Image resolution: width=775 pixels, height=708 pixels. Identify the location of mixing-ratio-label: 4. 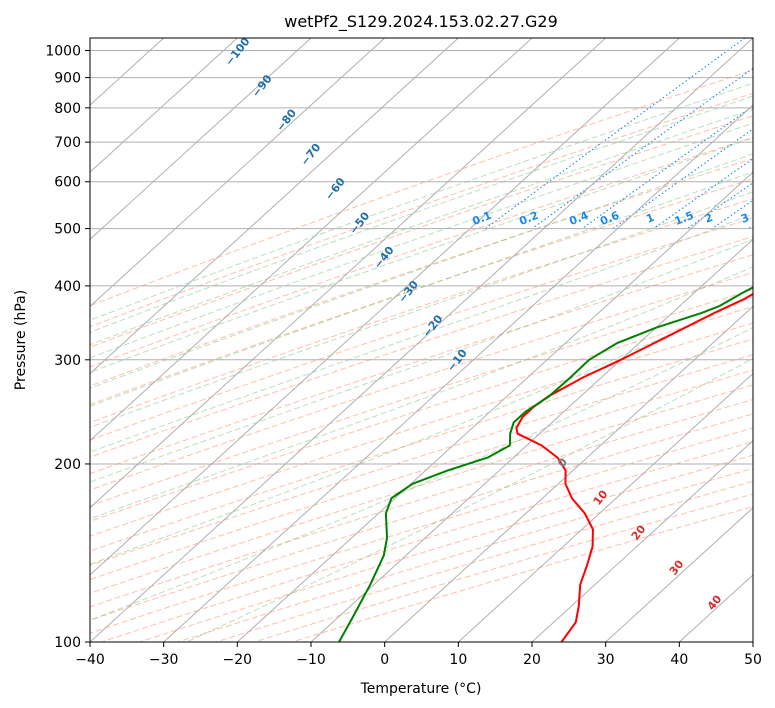
(770, 218).